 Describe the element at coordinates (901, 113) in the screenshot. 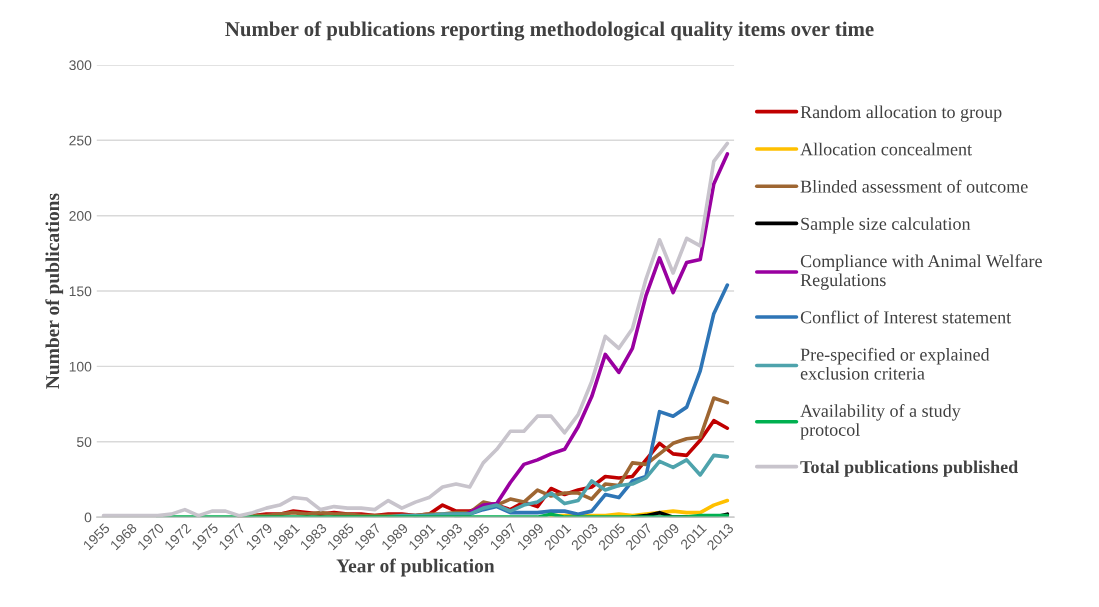

I see `legend-label: Random allocation to group` at that location.